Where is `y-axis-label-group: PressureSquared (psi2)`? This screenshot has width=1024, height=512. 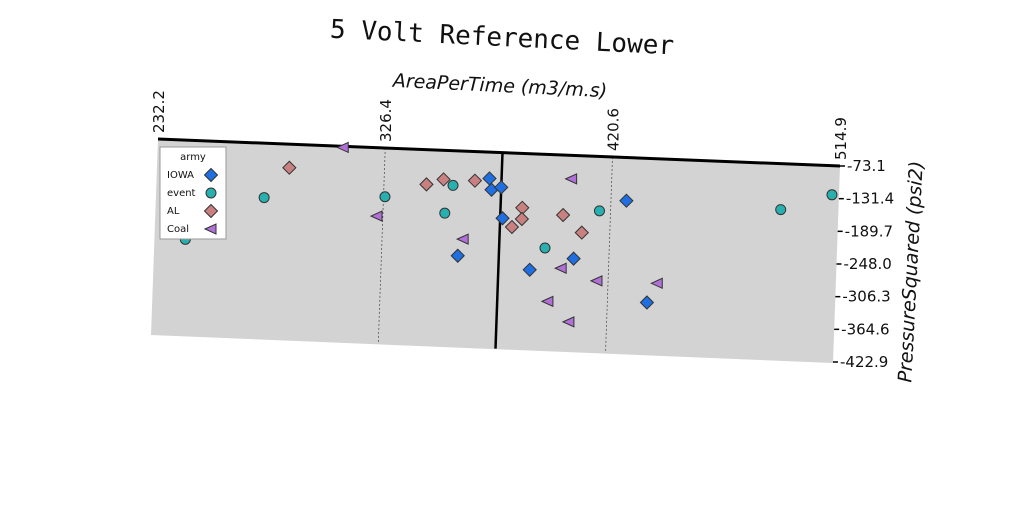
y-axis-label-group: PressureSquared (psi2) is located at coordinates (911, 271).